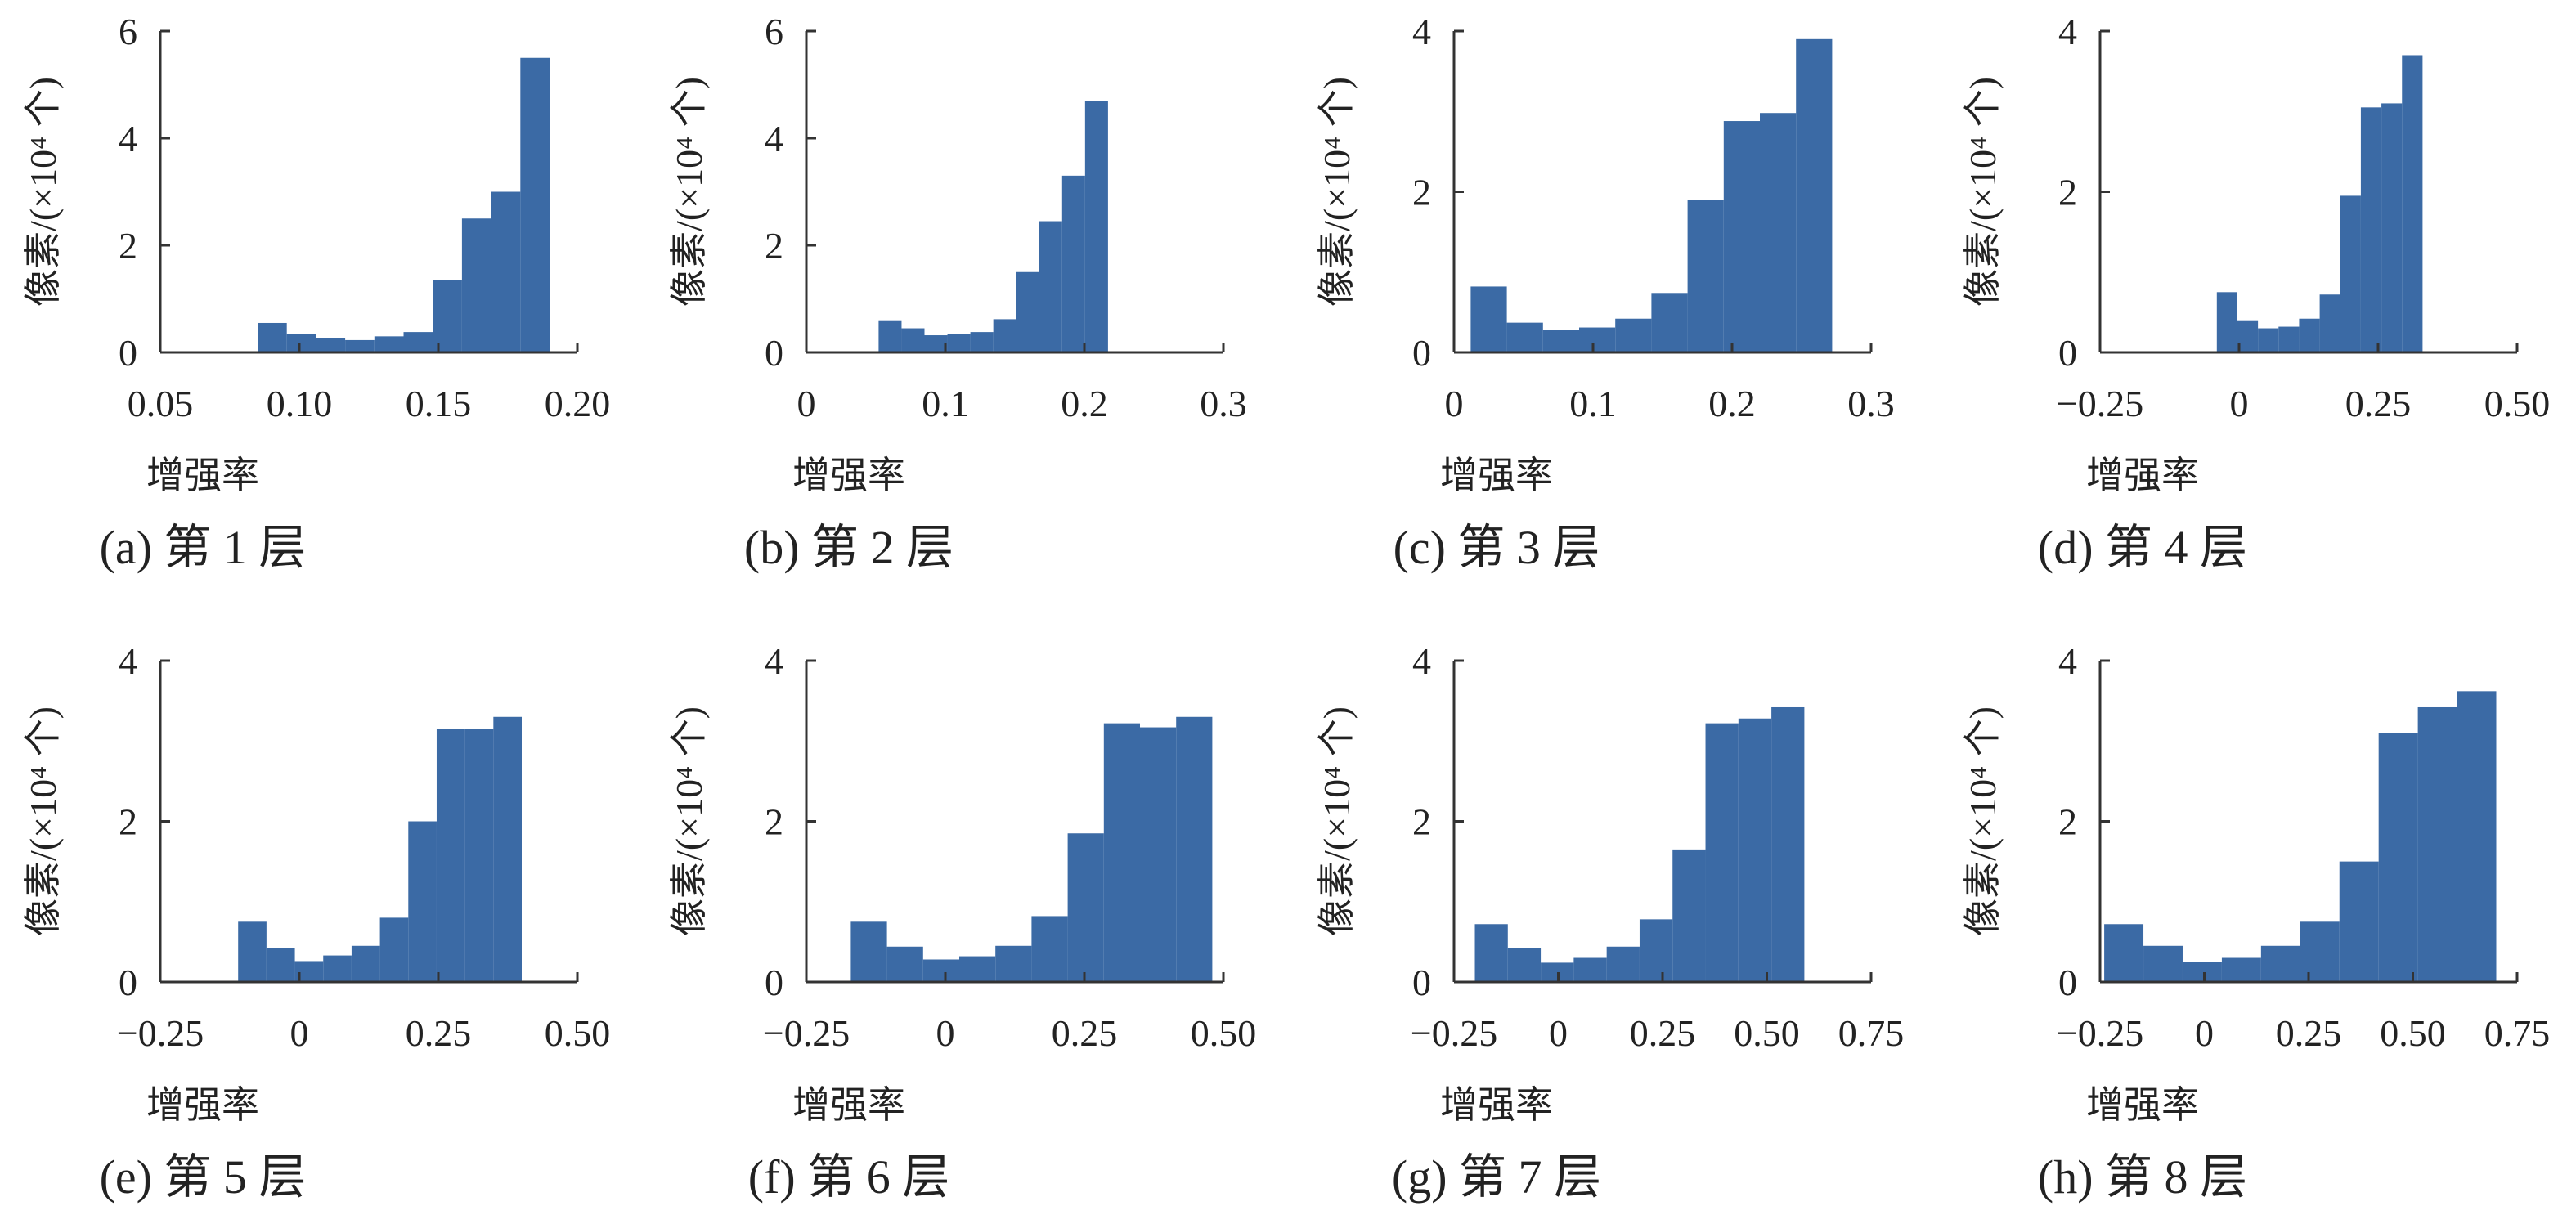 This screenshot has width=2576, height=1215. I want to click on histogram-panel: 0 2 4 6 0 0.1 0.2 0.3 像素/(×10⁴ 个) 增强率 (b) 第 2 层, so click(957, 292).